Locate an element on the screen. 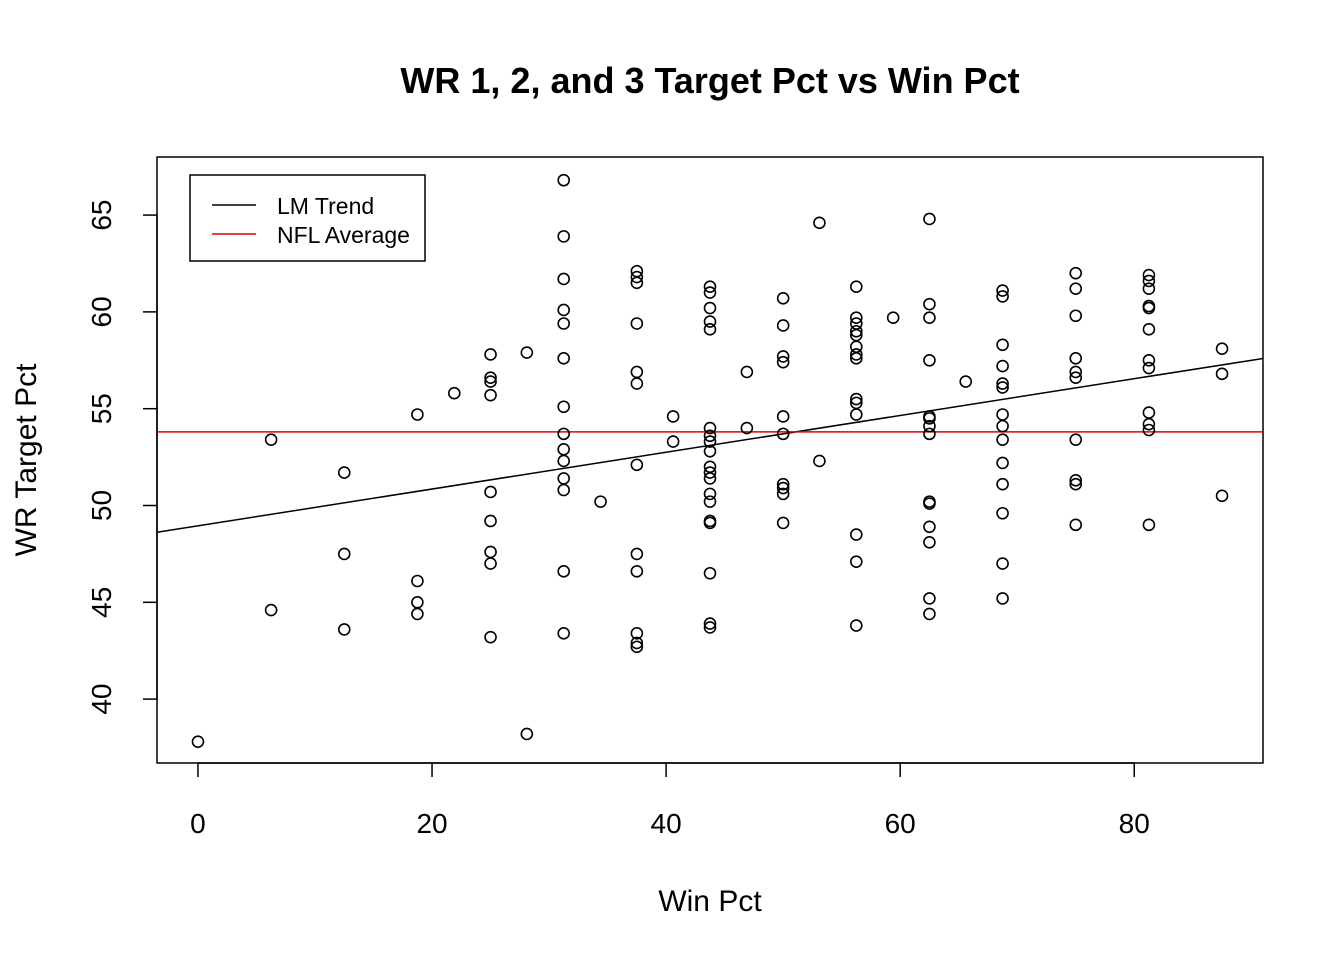 Image resolution: width=1344 pixels, height=960 pixels. y-tick-label: 65 is located at coordinates (101, 215).